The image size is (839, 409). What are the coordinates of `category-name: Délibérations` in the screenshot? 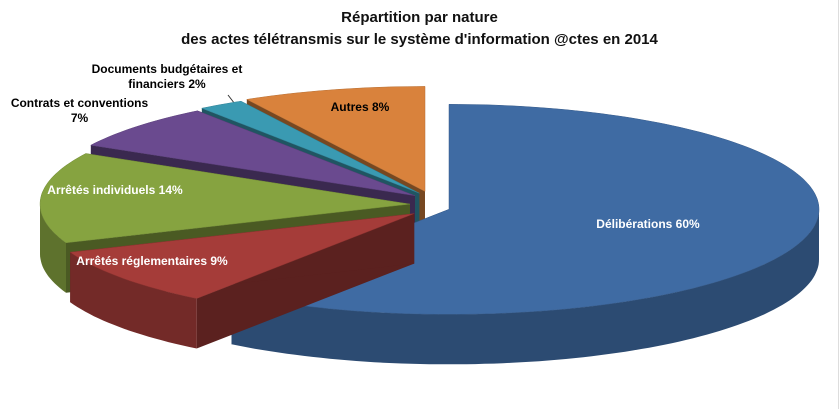 It's located at (634, 224).